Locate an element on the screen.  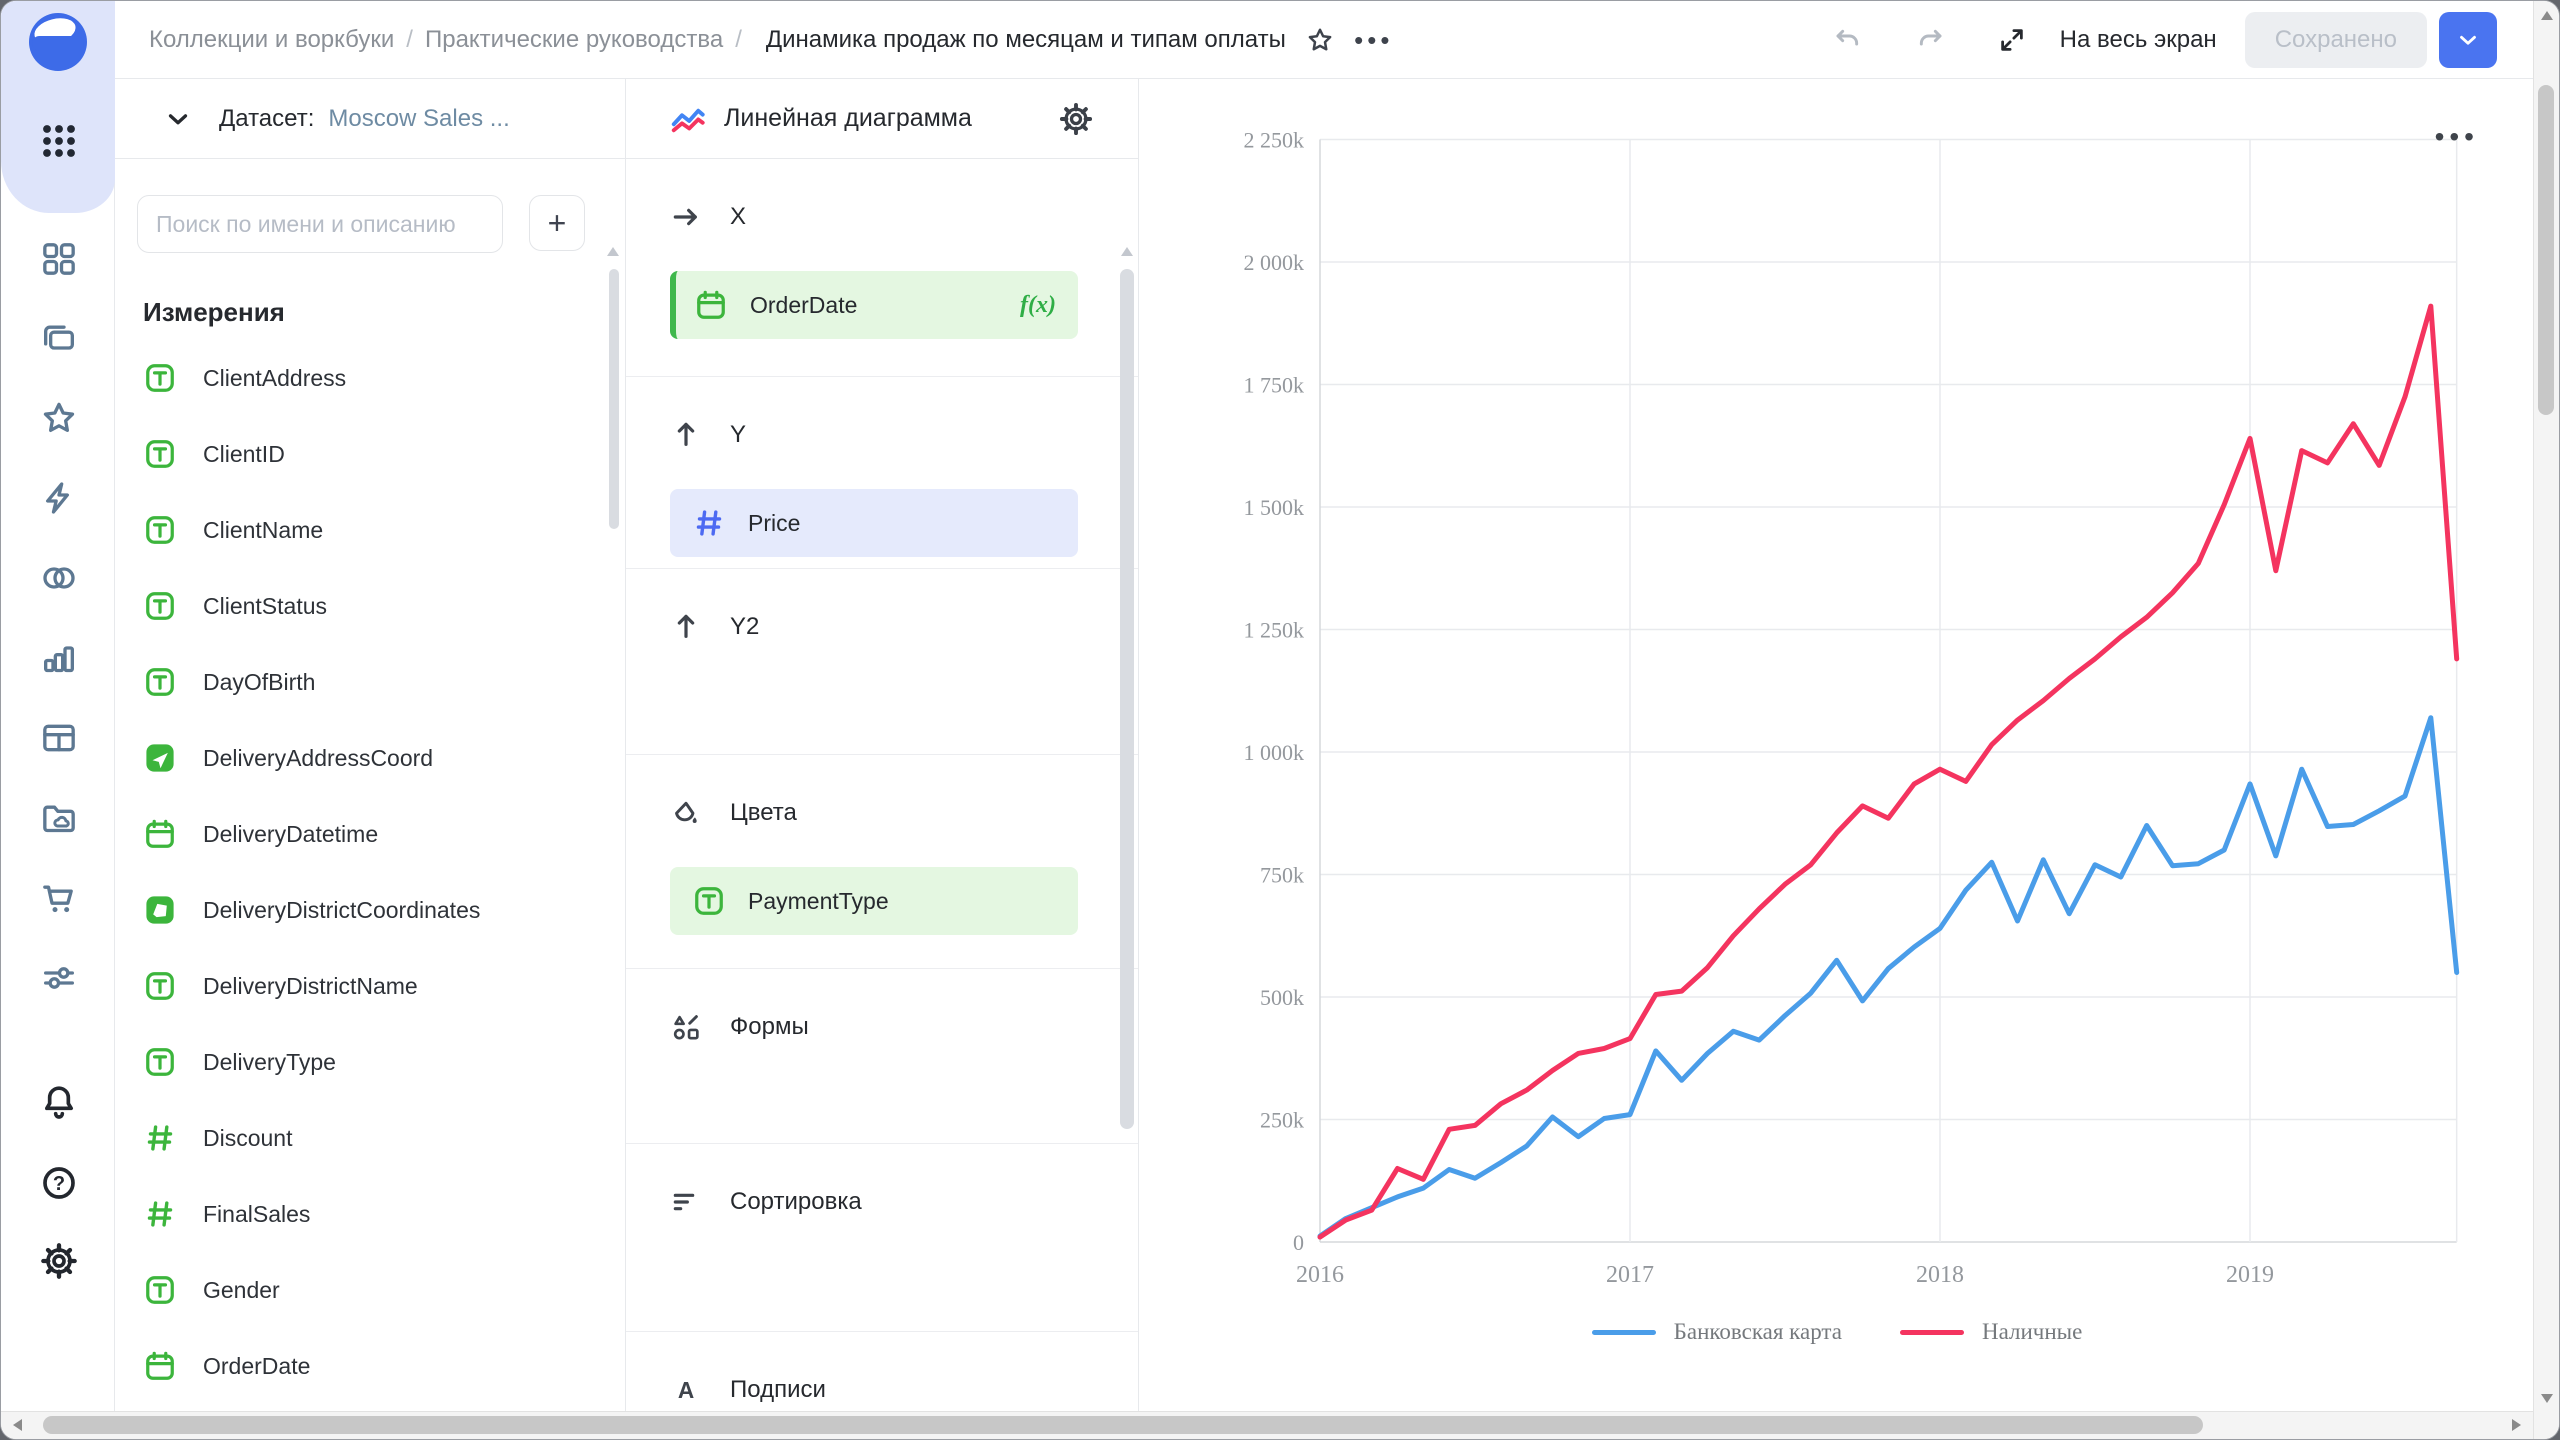
folders-icon is located at coordinates (59, 338).